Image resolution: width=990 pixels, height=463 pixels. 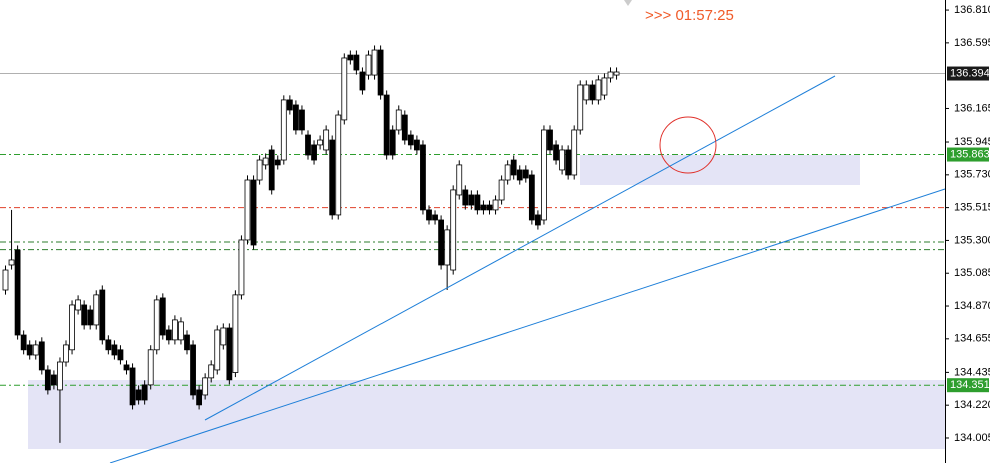 I want to click on level-label-box, so click(x=968, y=385).